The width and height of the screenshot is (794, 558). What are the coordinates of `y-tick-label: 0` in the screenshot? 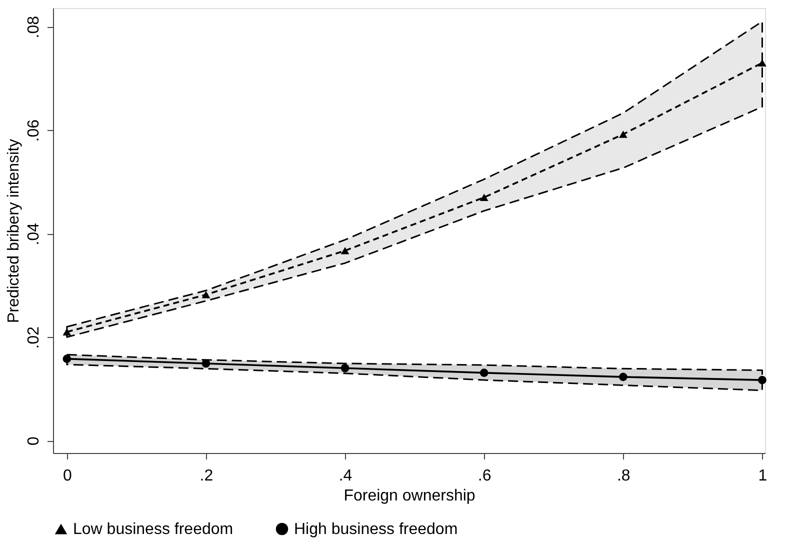 It's located at (34, 441).